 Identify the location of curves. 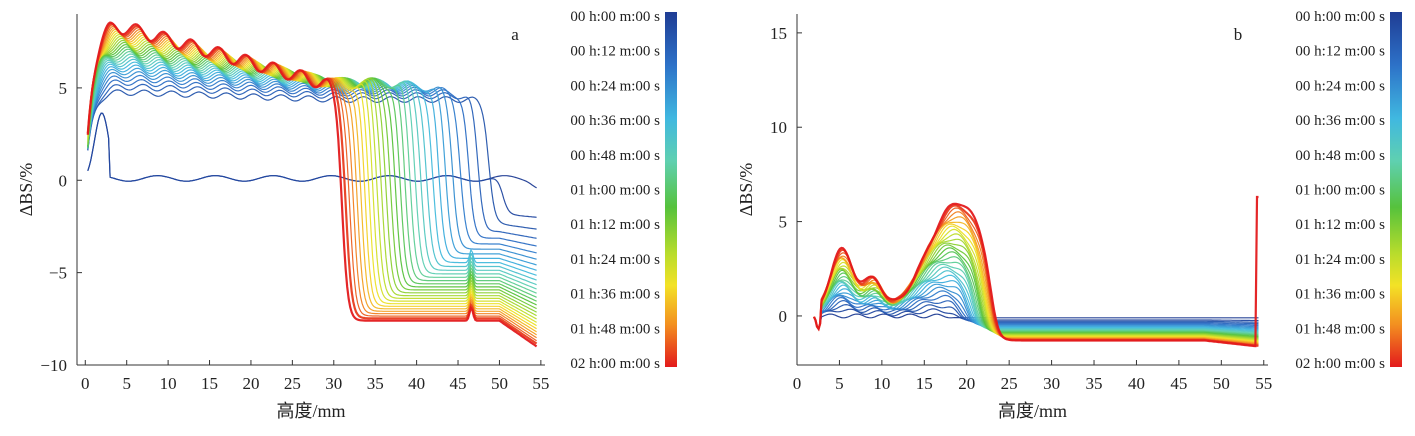
(1035, 271).